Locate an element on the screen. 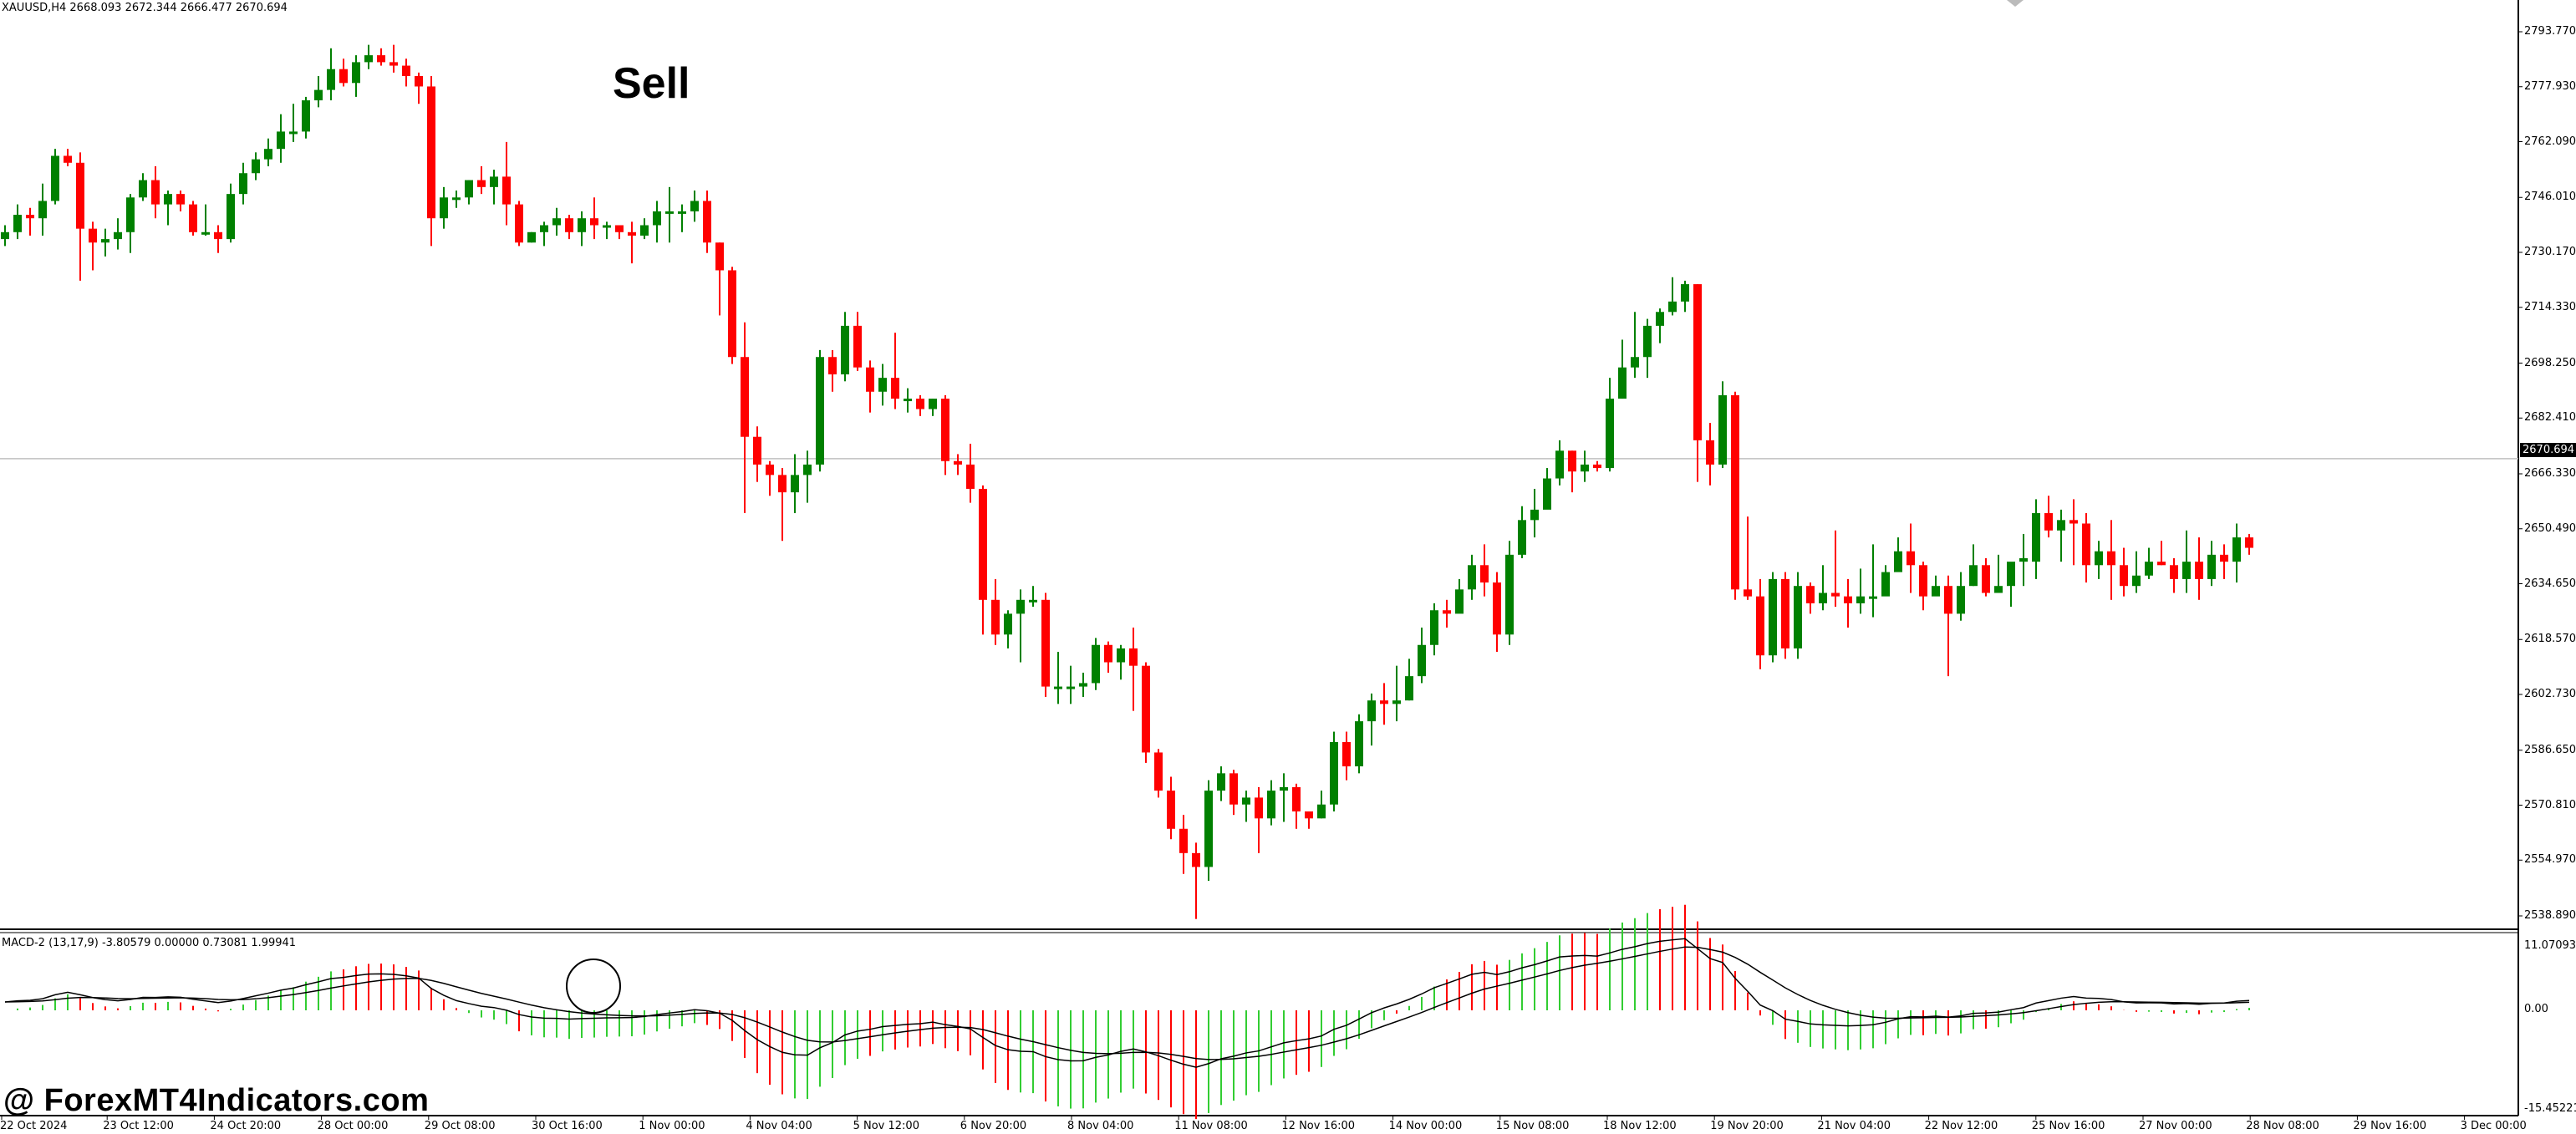 The image size is (2576, 1134). time-tick-label: 23 Oct 12:00 is located at coordinates (138, 1126).